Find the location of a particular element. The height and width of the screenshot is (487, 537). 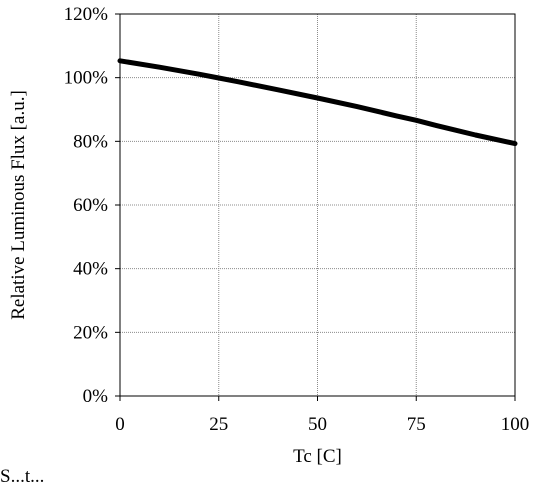

y-tick-label-0: 0% is located at coordinates (96, 396).